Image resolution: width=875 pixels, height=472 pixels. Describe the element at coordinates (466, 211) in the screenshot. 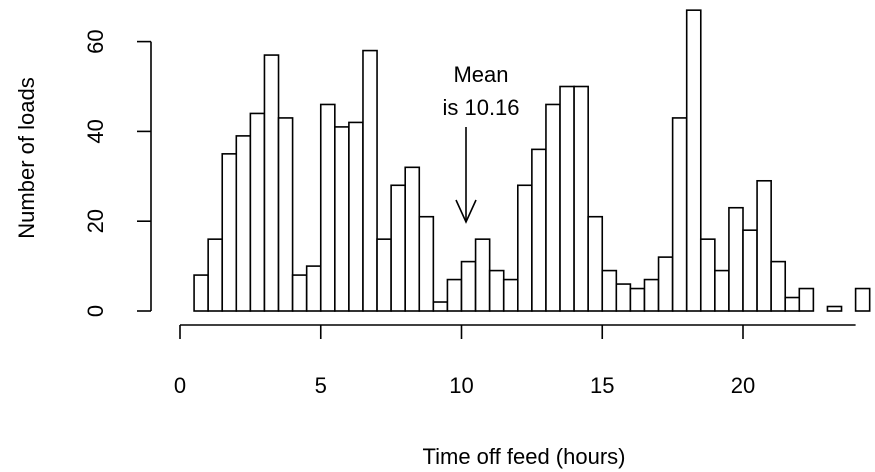

I see `mean-arrow-head` at that location.